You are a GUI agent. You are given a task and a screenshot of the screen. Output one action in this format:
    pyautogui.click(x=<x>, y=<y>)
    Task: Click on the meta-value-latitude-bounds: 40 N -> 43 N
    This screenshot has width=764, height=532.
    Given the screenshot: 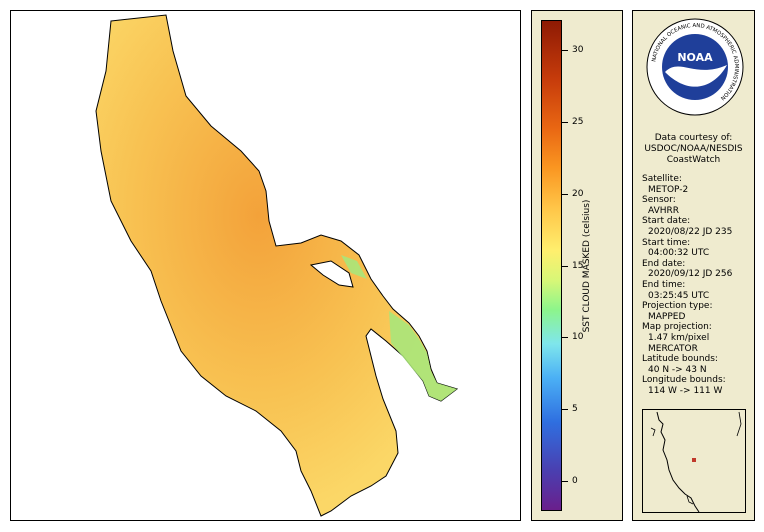 What is the action you would take?
    pyautogui.click(x=677, y=369)
    